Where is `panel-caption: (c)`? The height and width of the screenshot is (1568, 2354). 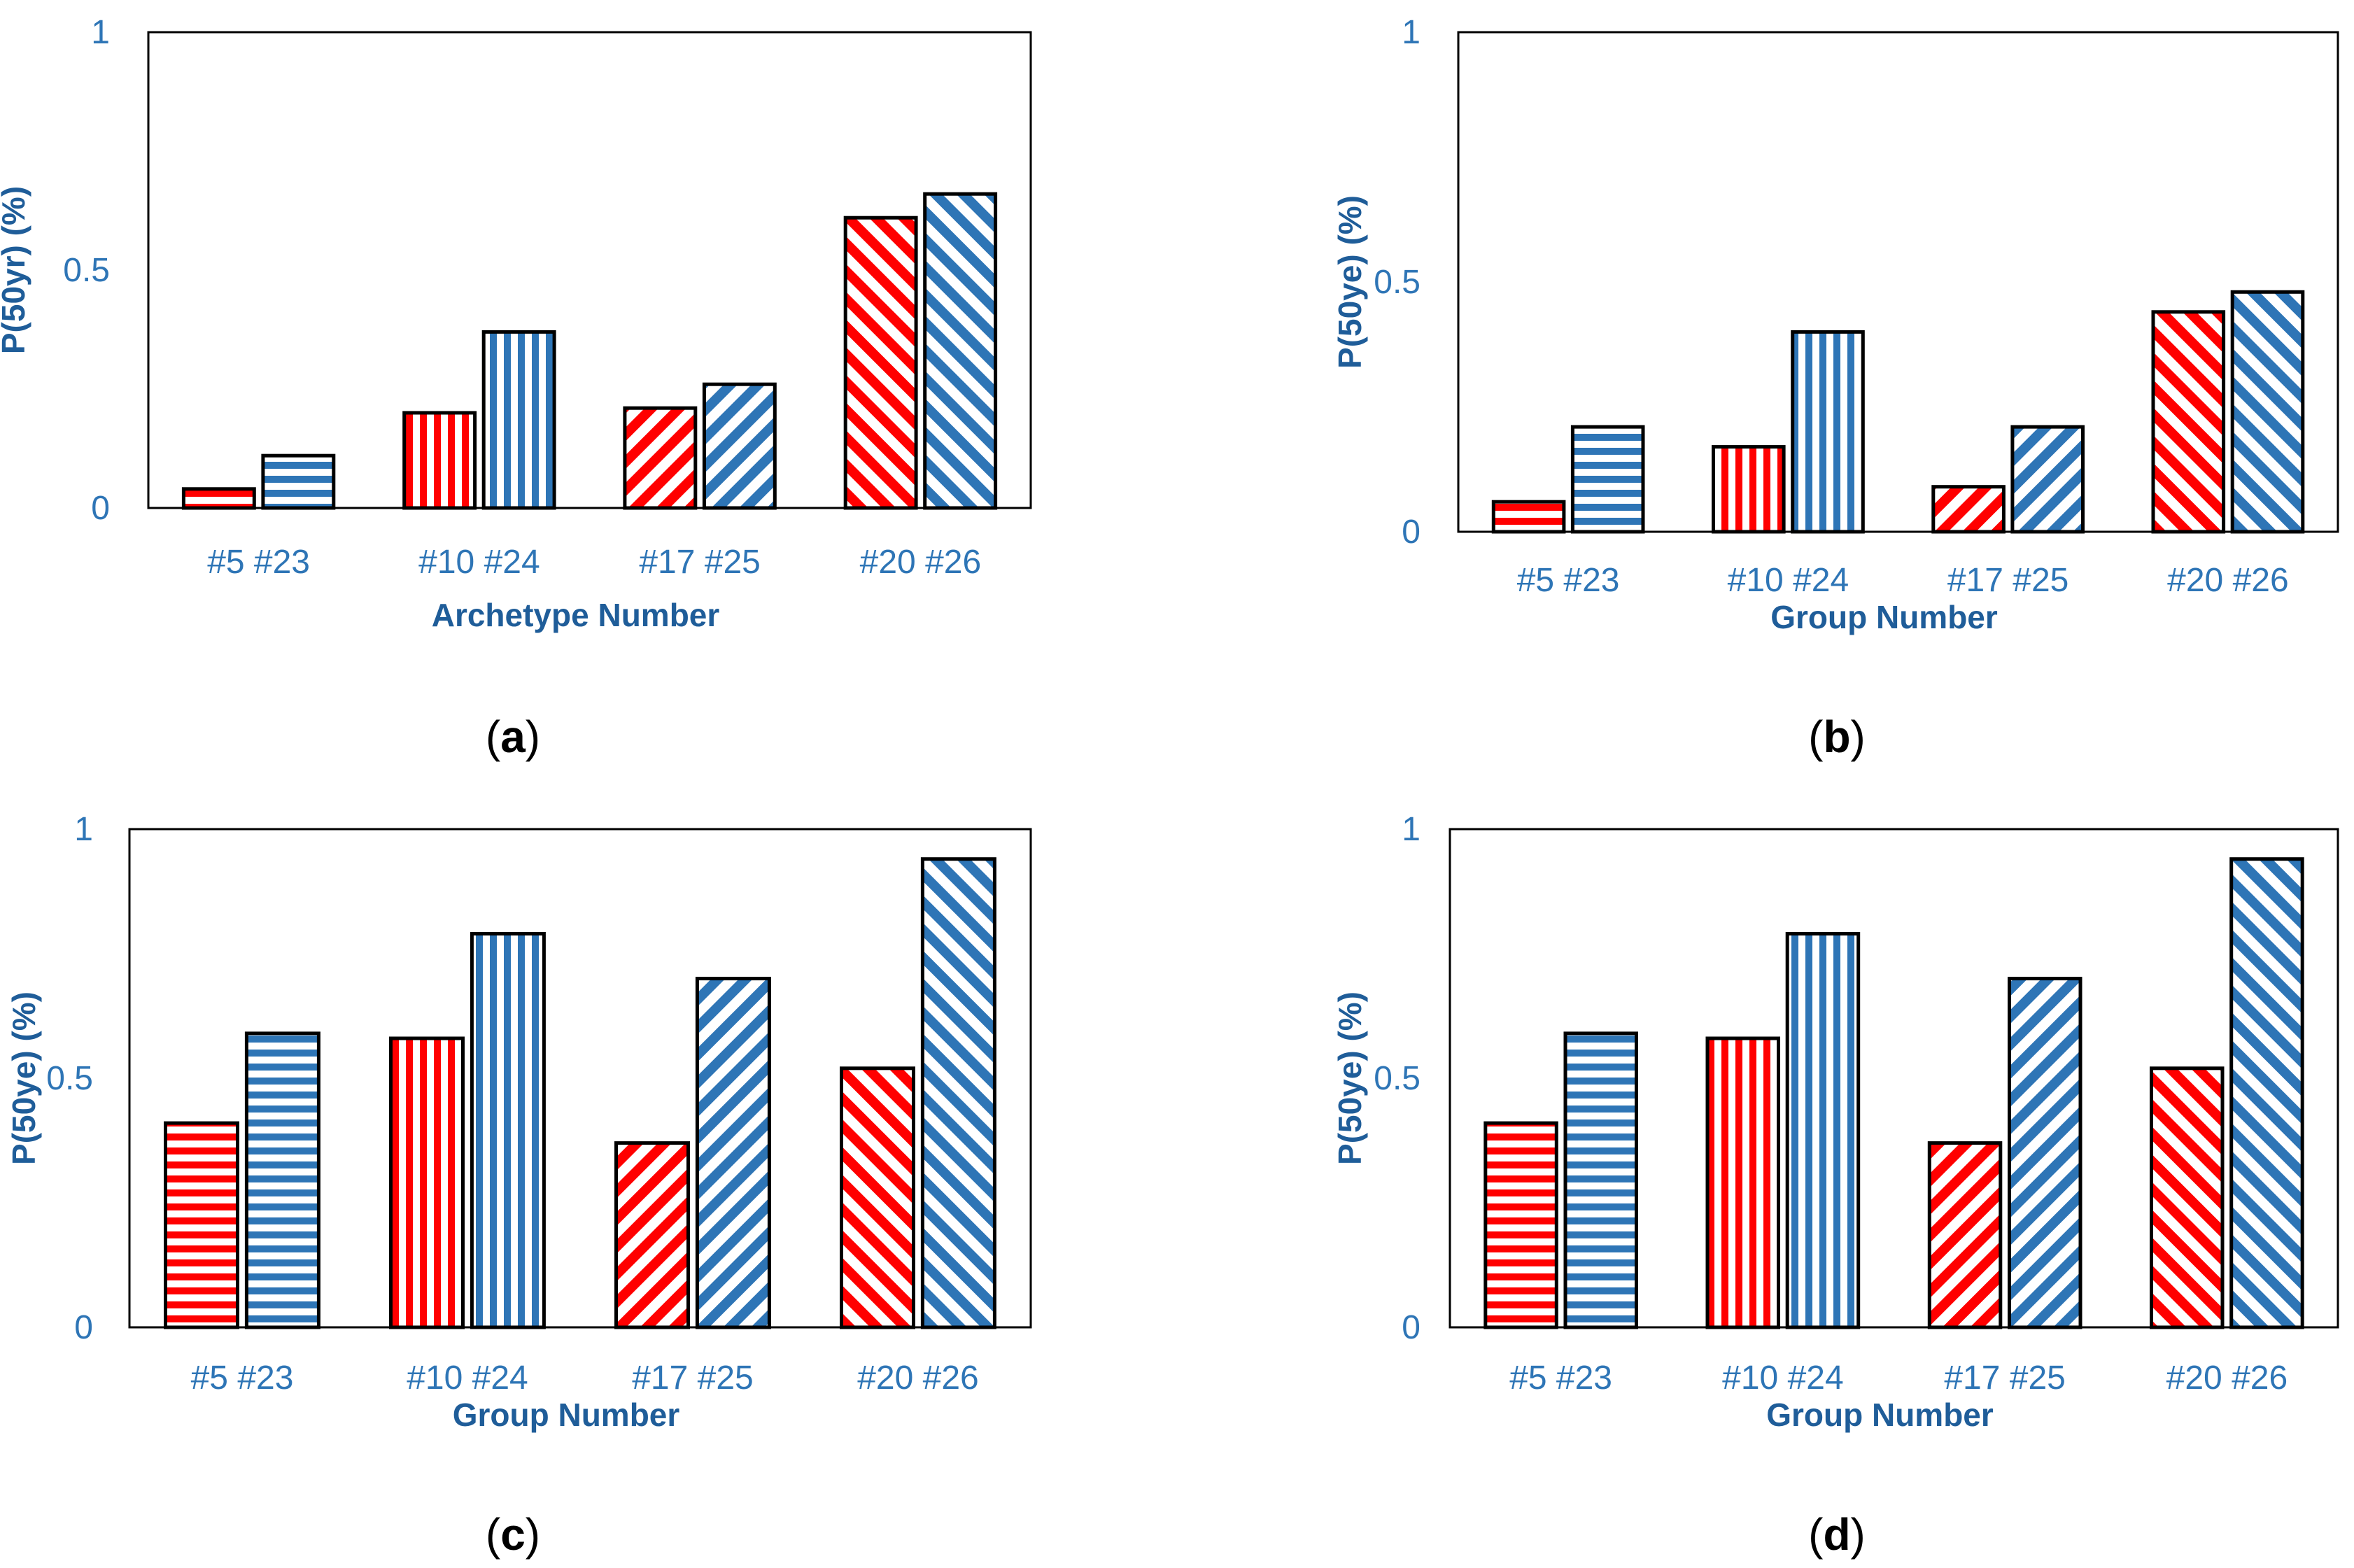 panel-caption: (c) is located at coordinates (513, 1534).